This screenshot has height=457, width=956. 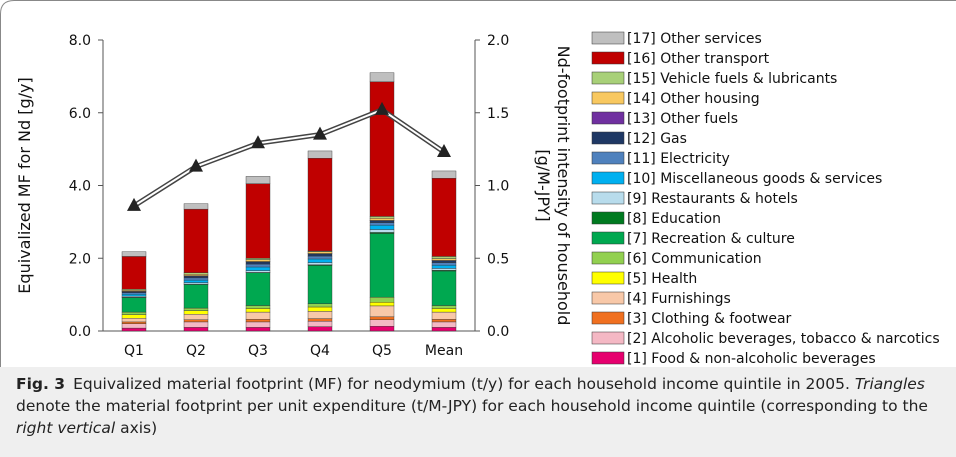 I want to click on y2-tick-label: 1.5, so click(x=498, y=114).